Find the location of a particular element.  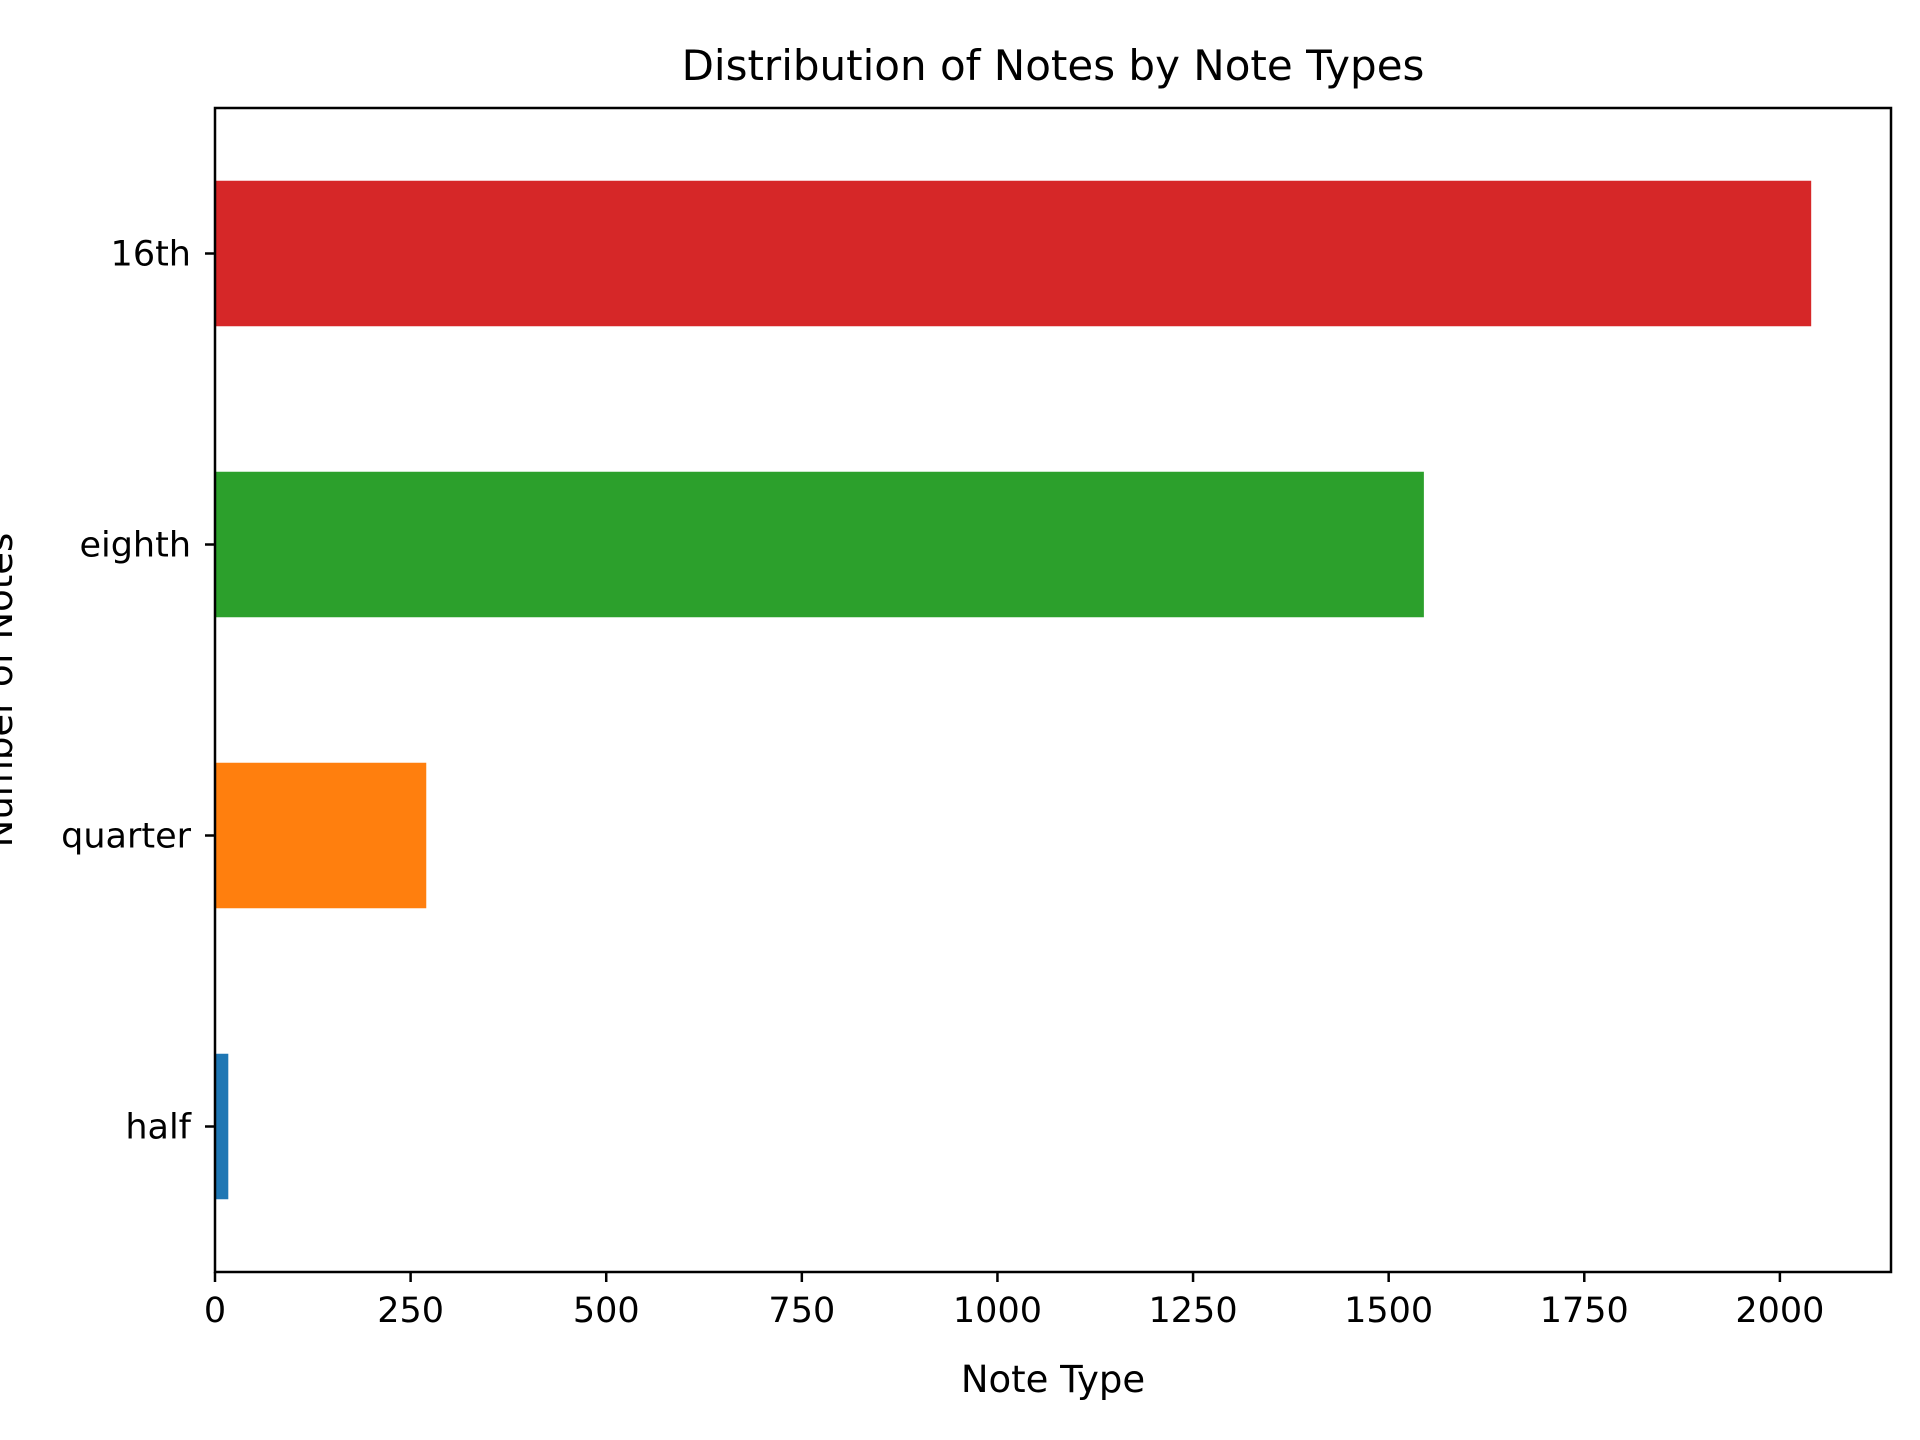

x-tick-label: 1250 is located at coordinates (1193, 1311).